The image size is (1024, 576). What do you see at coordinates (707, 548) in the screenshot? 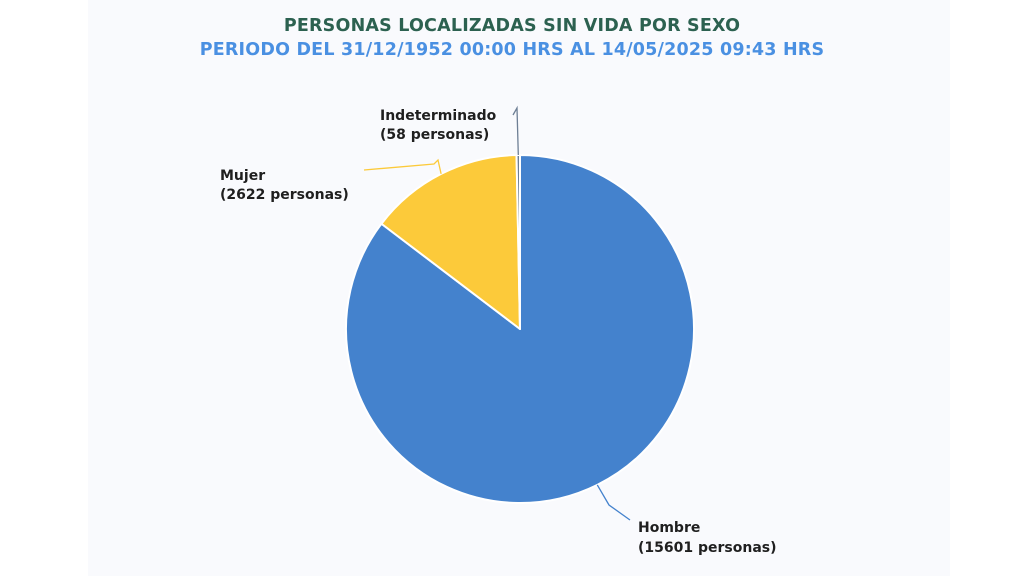
I see `value-hombre: (15601 personas)` at bounding box center [707, 548].